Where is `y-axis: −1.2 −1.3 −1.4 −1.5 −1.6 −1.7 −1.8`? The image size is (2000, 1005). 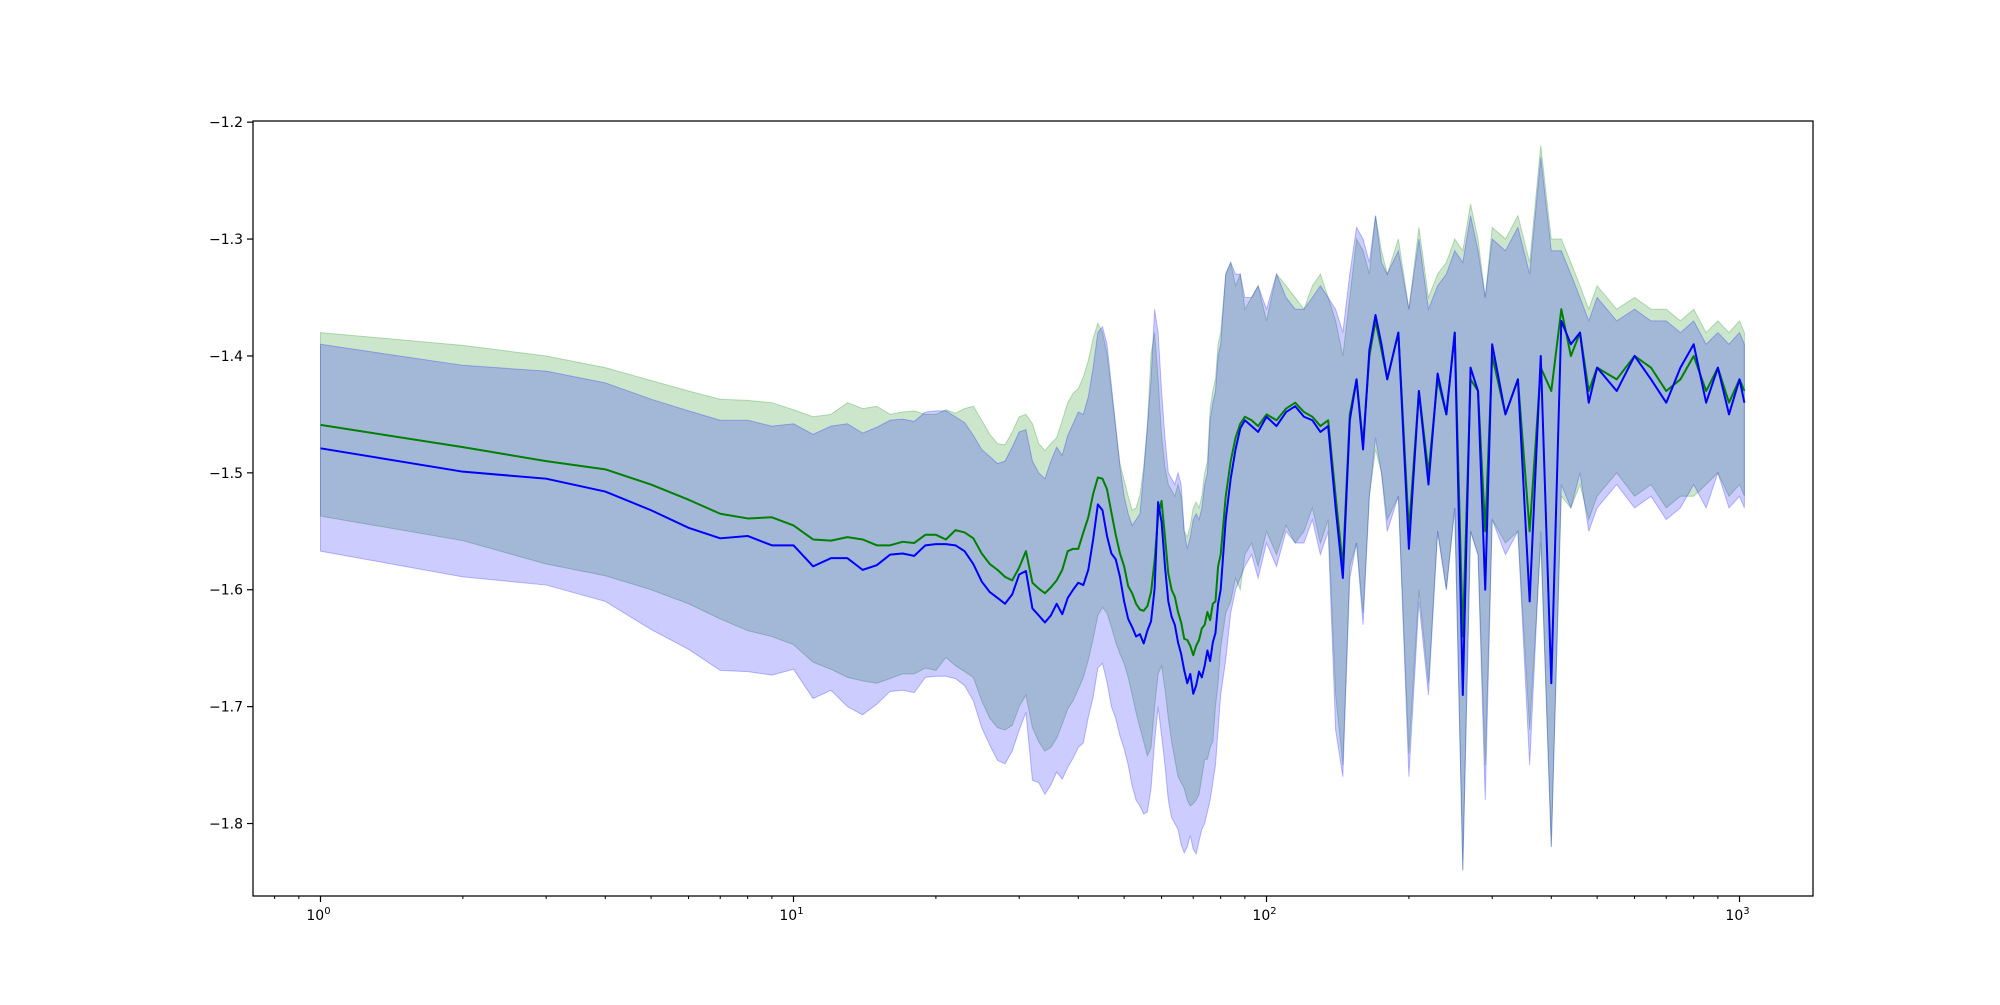
y-axis: −1.2 −1.3 −1.4 −1.5 −1.6 −1.7 −1.8 is located at coordinates (231, 474).